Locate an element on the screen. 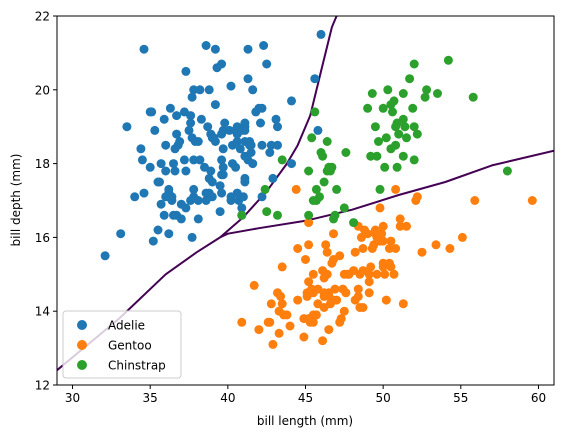  y-axis-label: bill depth (mm) is located at coordinates (16, 200).